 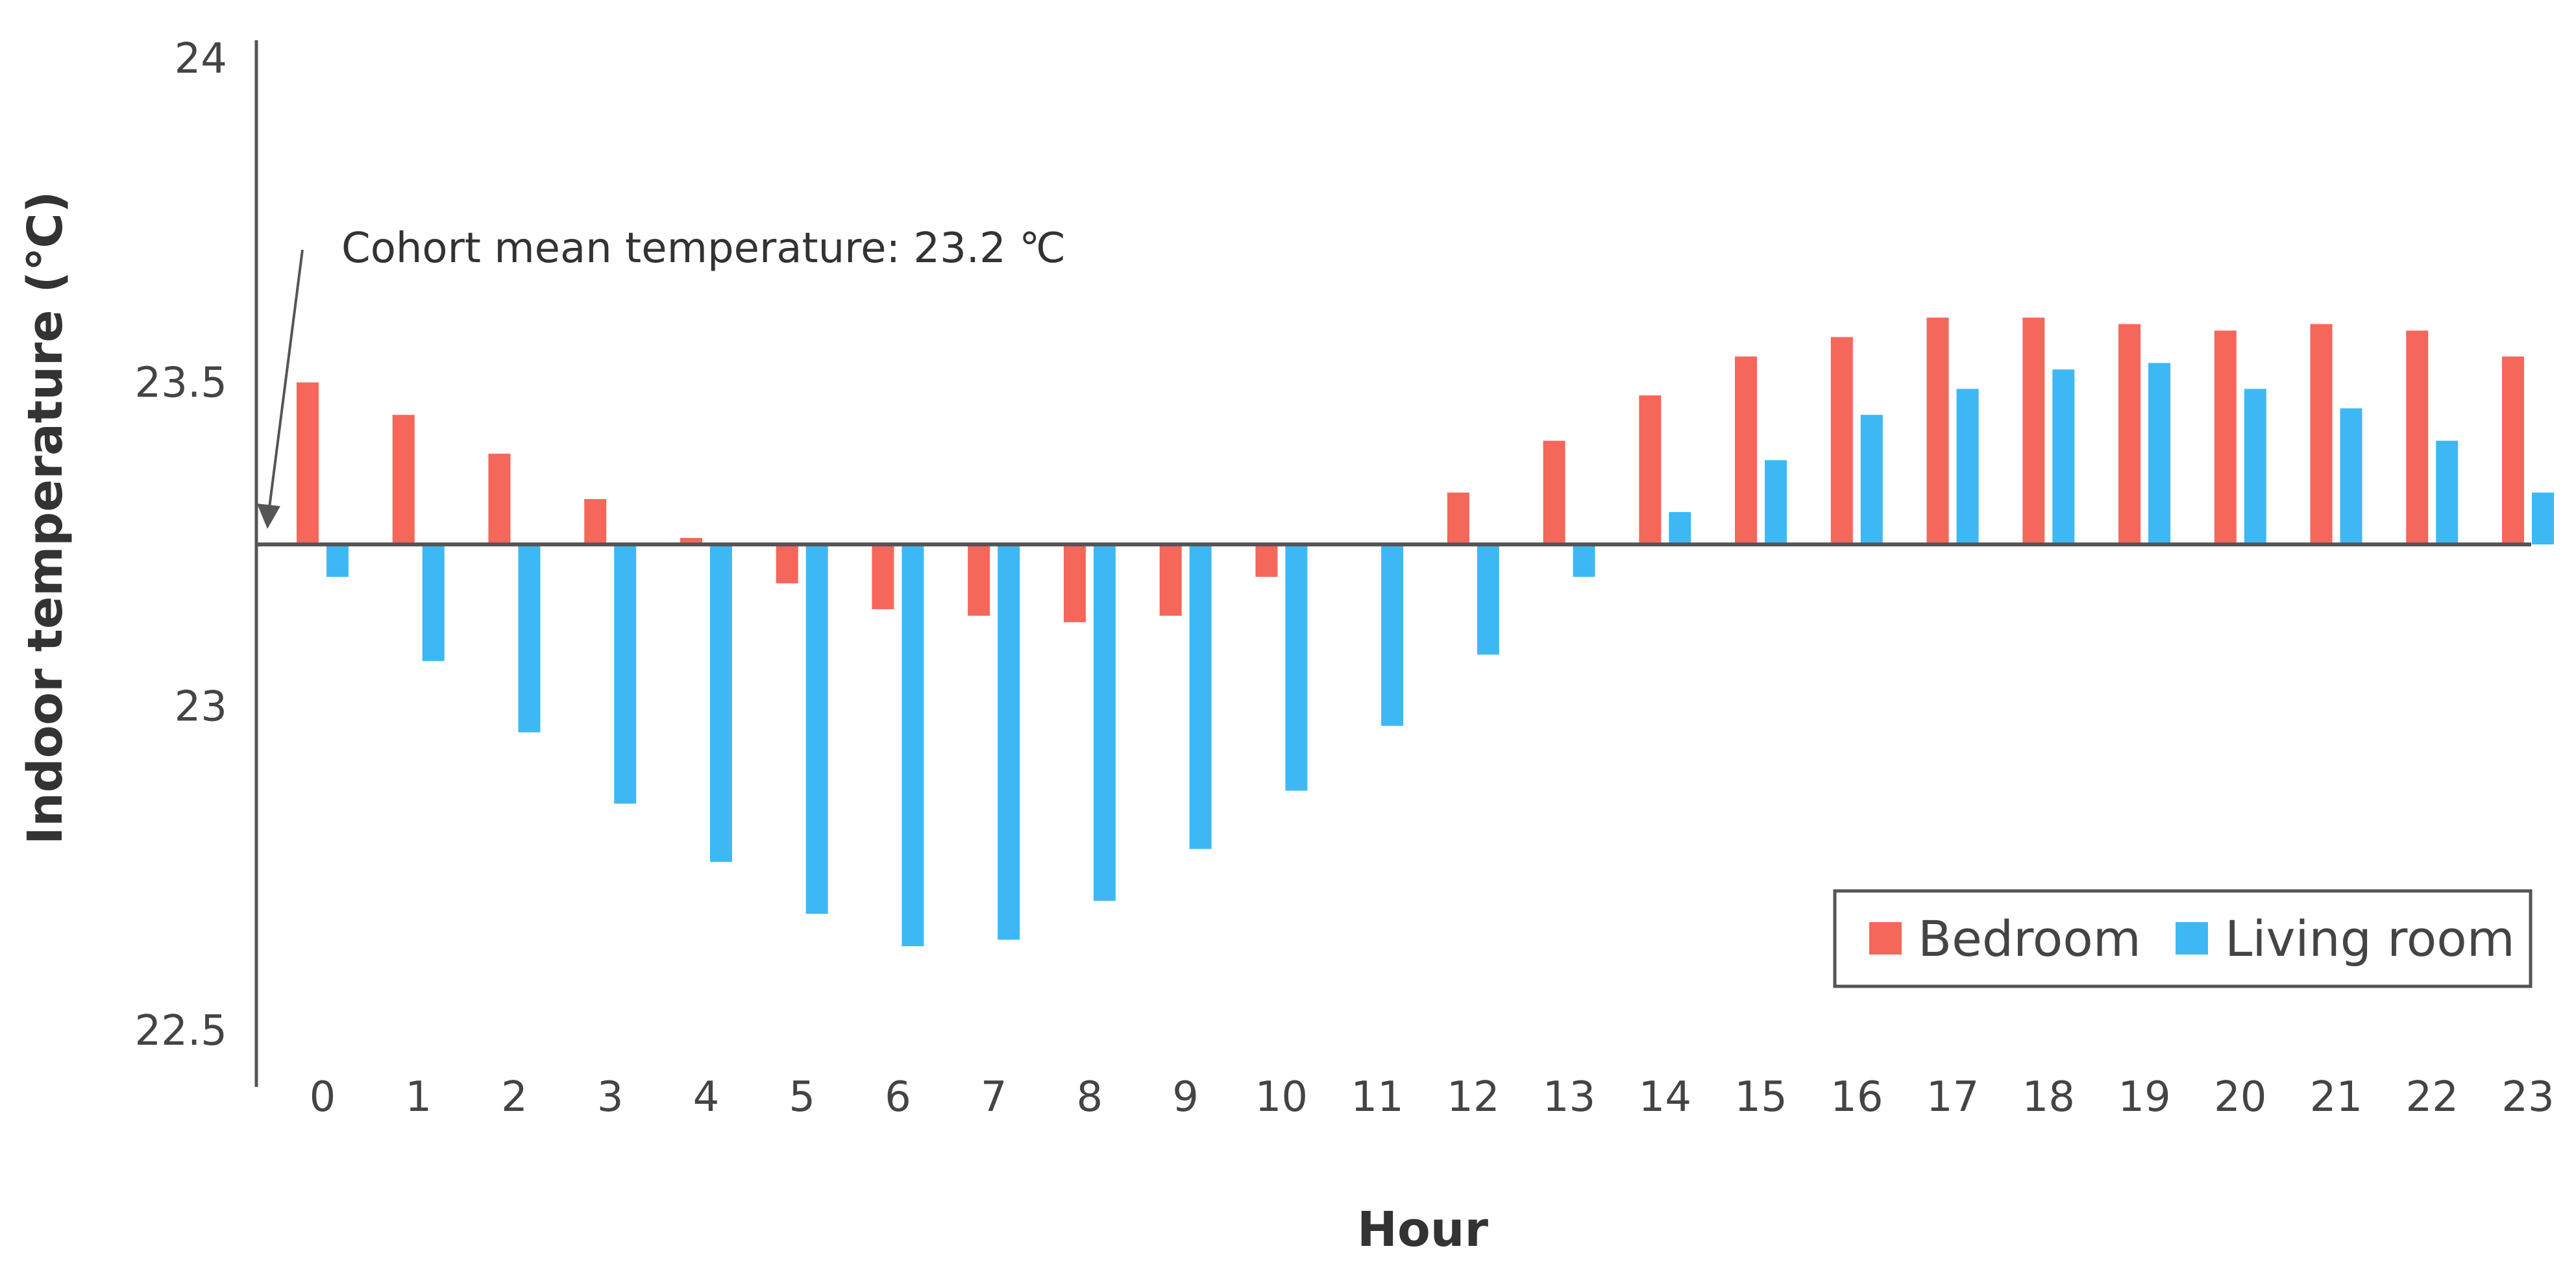 I want to click on y-tick-label: 23.5, so click(x=181, y=383).